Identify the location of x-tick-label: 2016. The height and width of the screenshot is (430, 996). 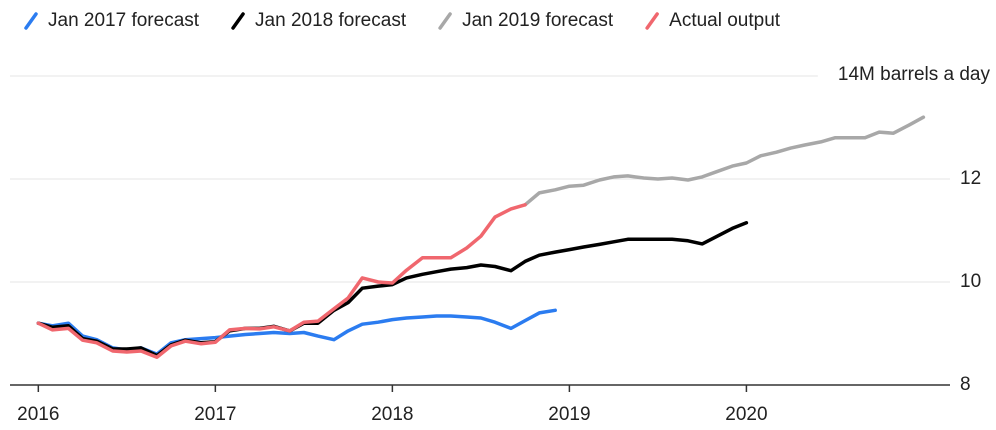
(38, 414).